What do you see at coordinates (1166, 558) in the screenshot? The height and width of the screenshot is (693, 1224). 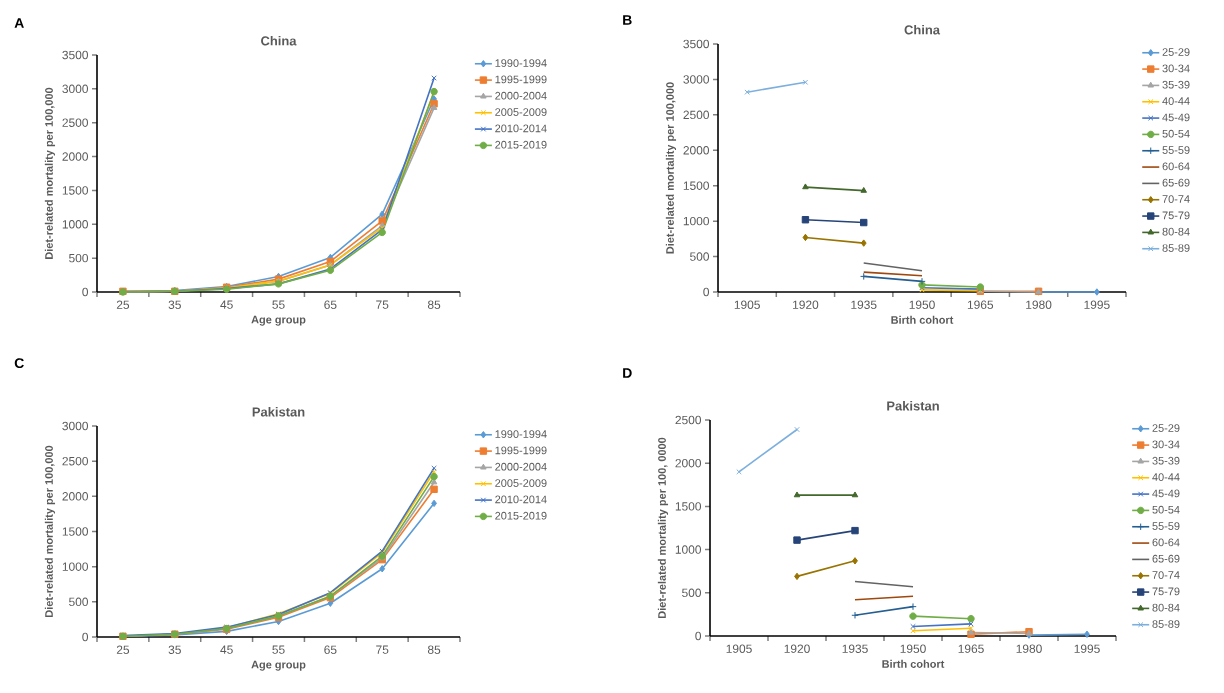 I see `legend-label: 65-69` at bounding box center [1166, 558].